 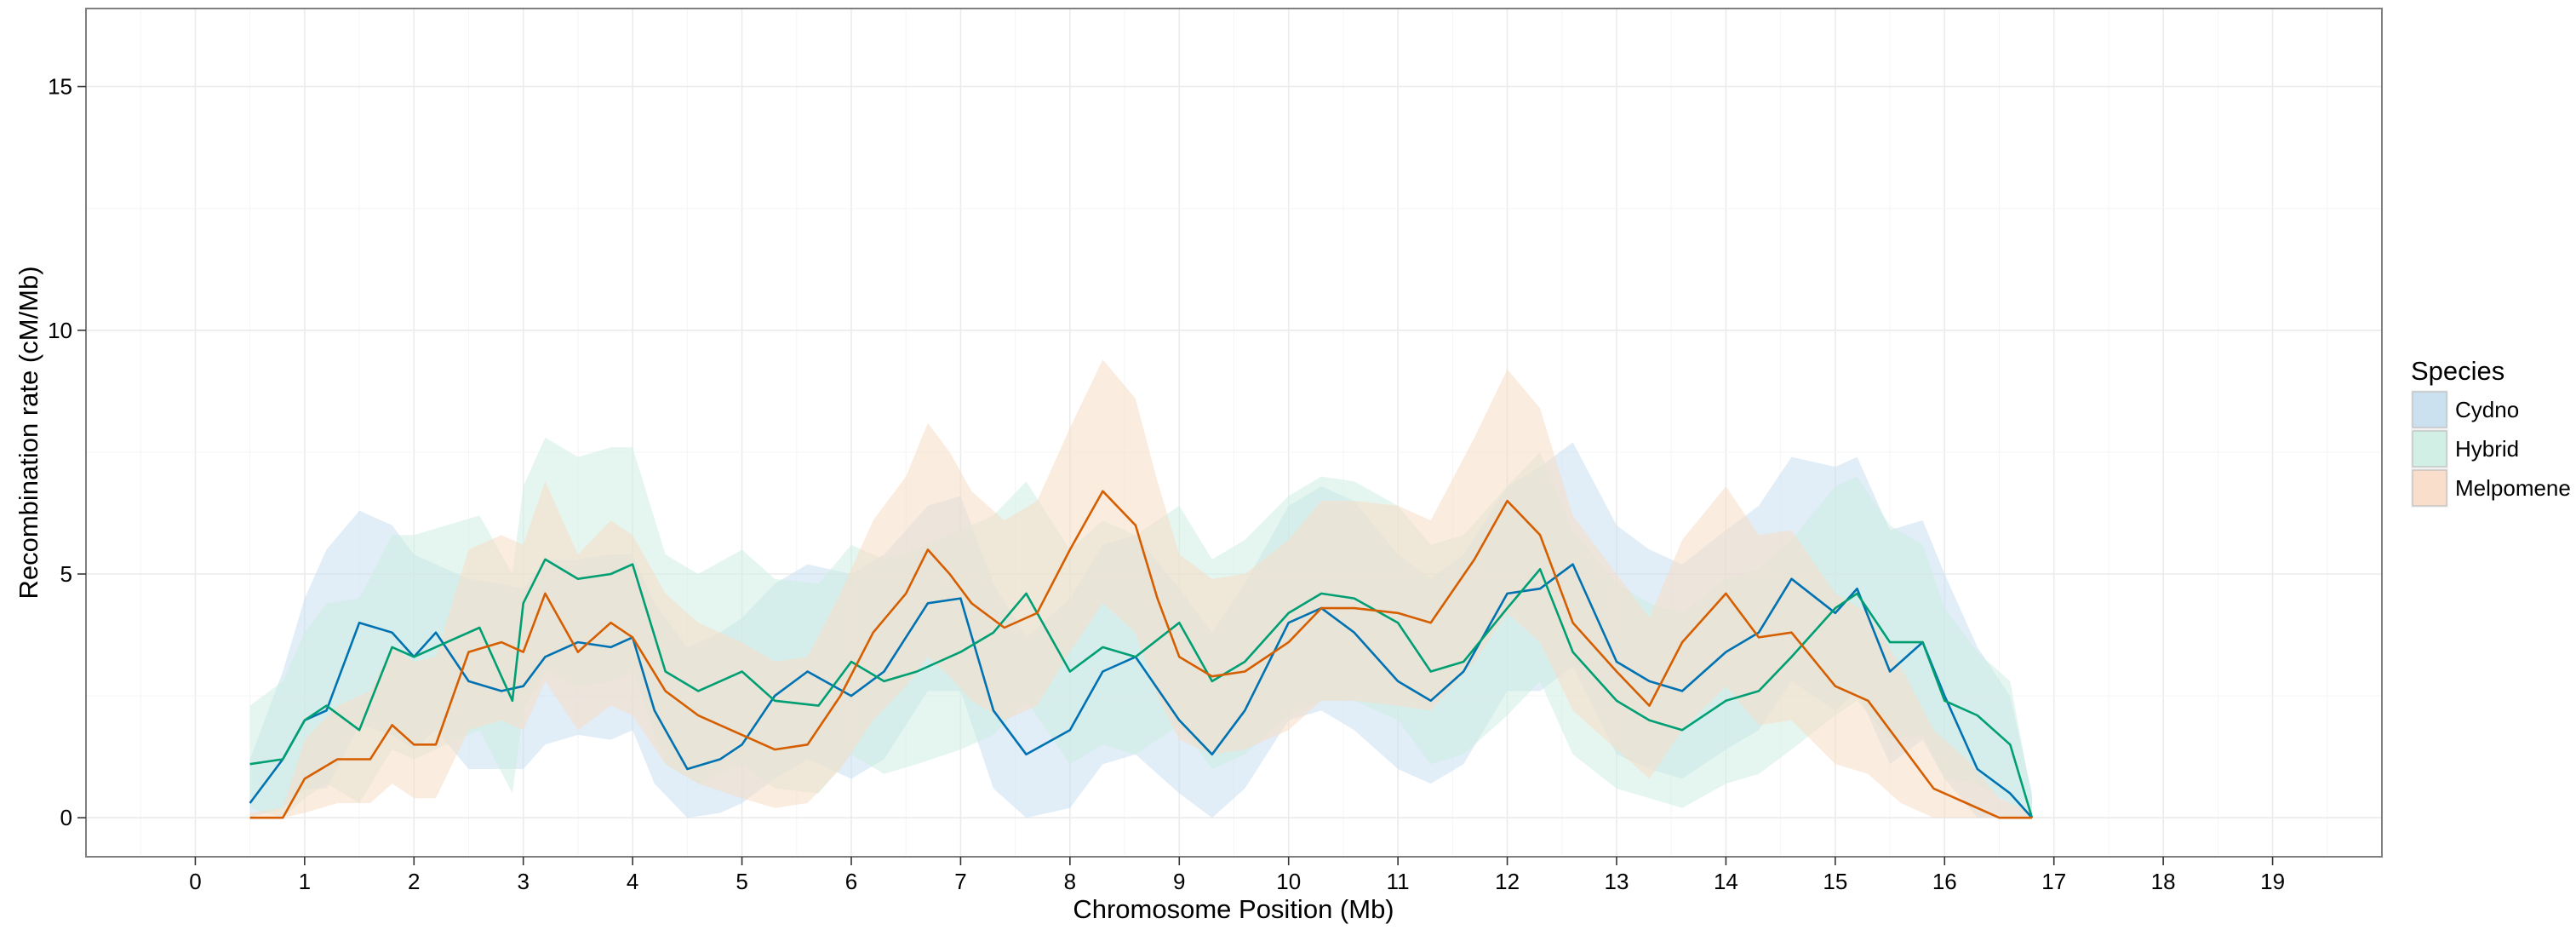 What do you see at coordinates (742, 881) in the screenshot?
I see `x-tick-label: 5` at bounding box center [742, 881].